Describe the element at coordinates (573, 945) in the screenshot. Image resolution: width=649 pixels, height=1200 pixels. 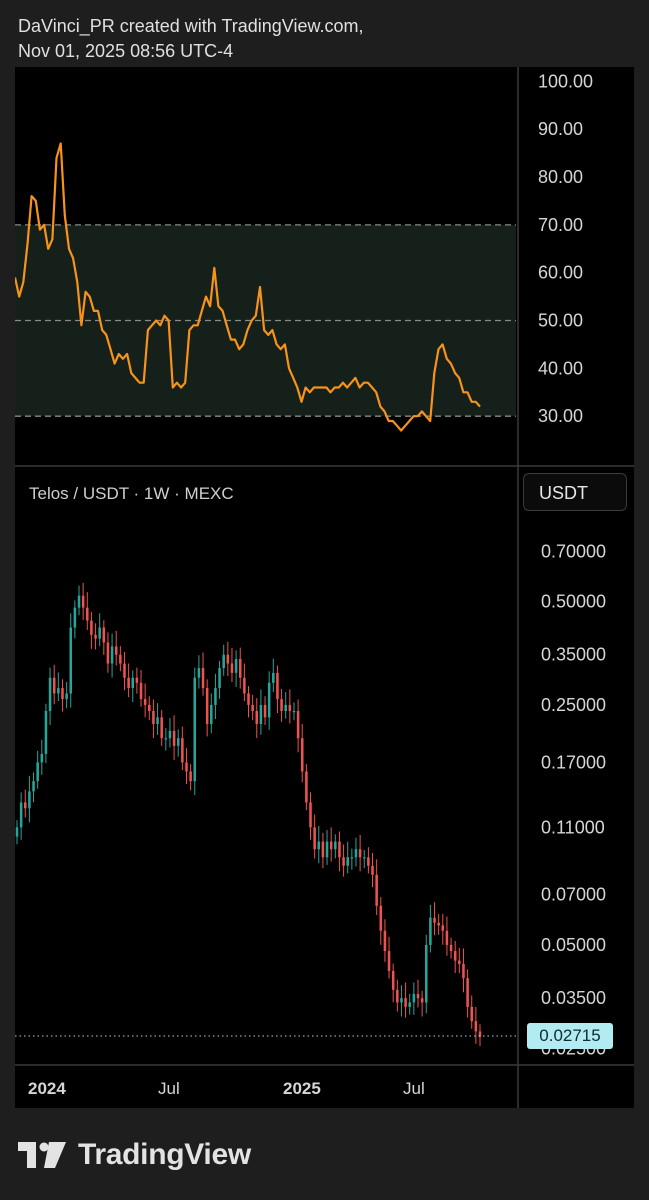
I see `price-tick-label: 0.05000` at that location.